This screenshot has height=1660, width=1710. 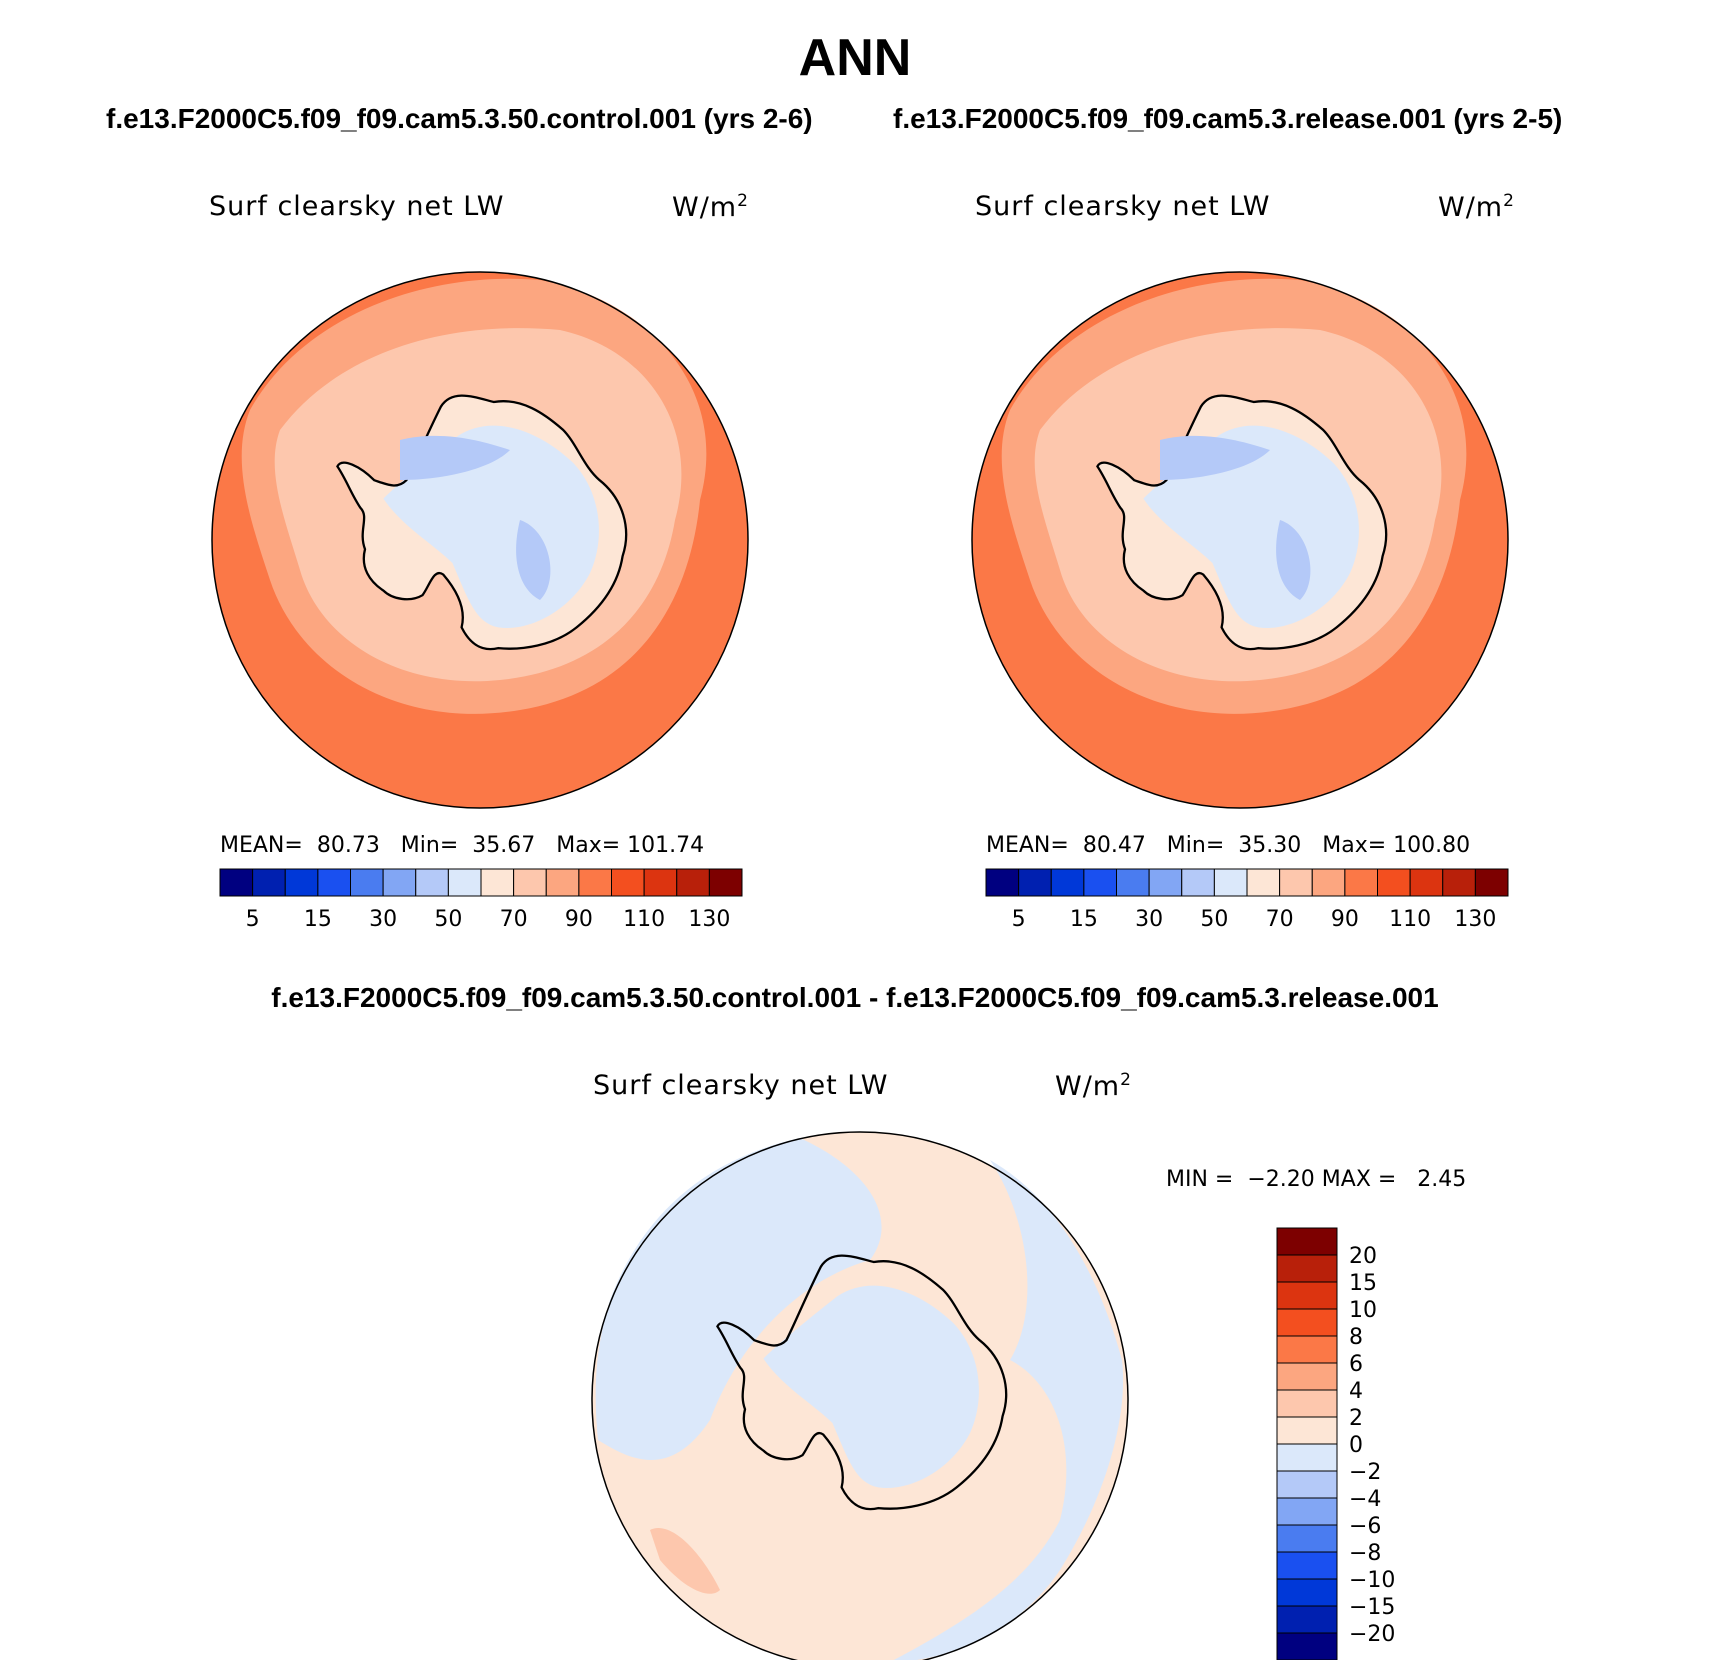 I want to click on left-variable-label: Surf clearsky net LW, so click(x=357, y=206).